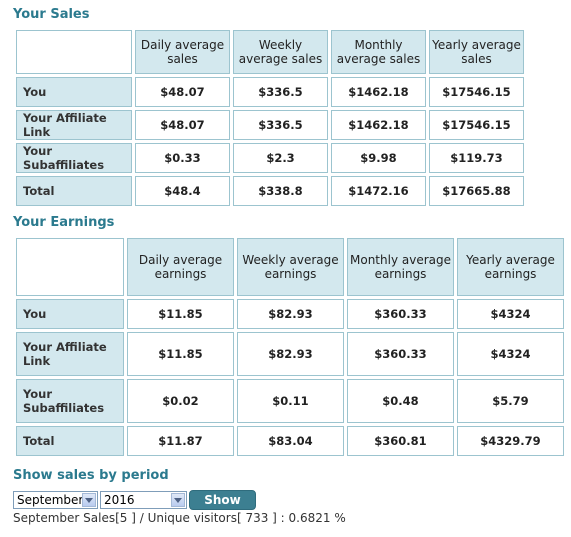  What do you see at coordinates (378, 52) in the screenshot?
I see `sales-header-monthly: Monthly average sales` at bounding box center [378, 52].